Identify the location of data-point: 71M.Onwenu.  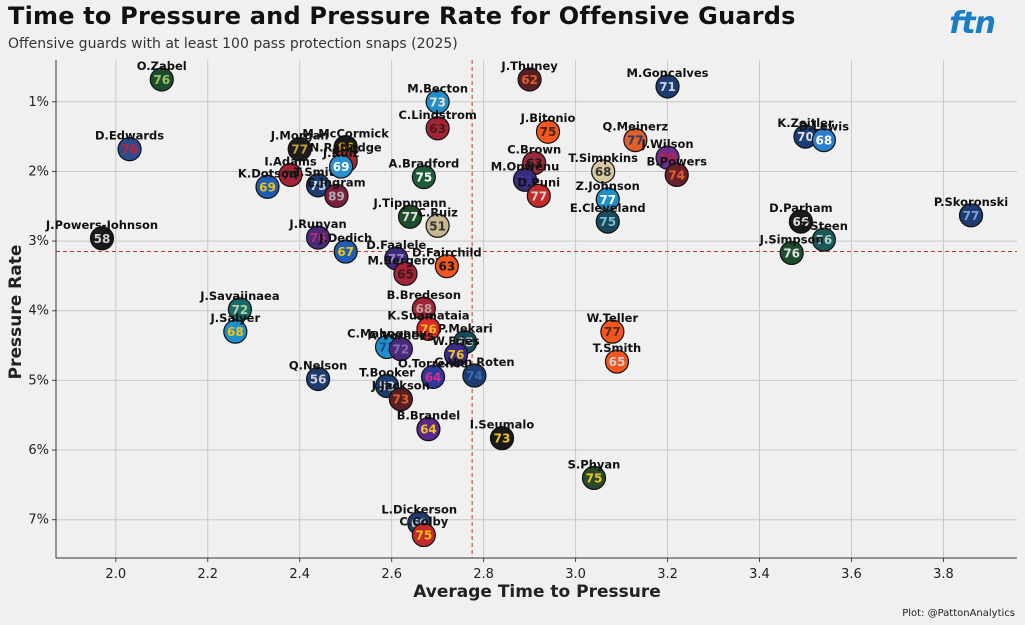
(525, 175).